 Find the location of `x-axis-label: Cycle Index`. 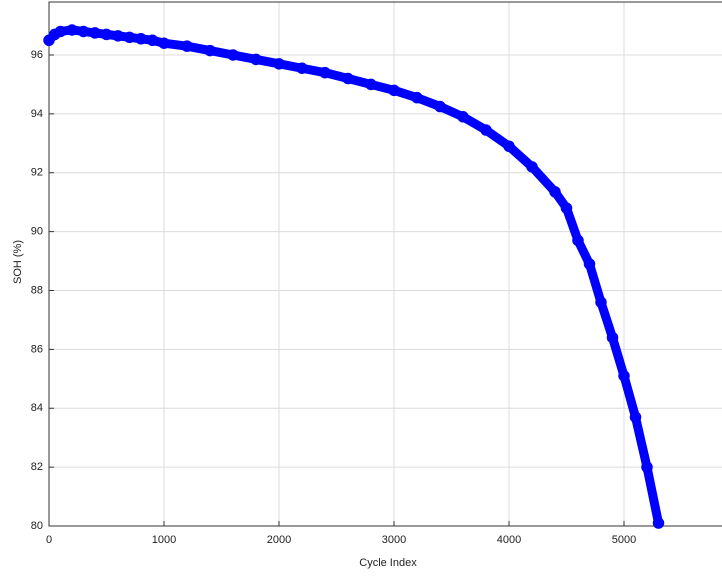

x-axis-label: Cycle Index is located at coordinates (388, 563).